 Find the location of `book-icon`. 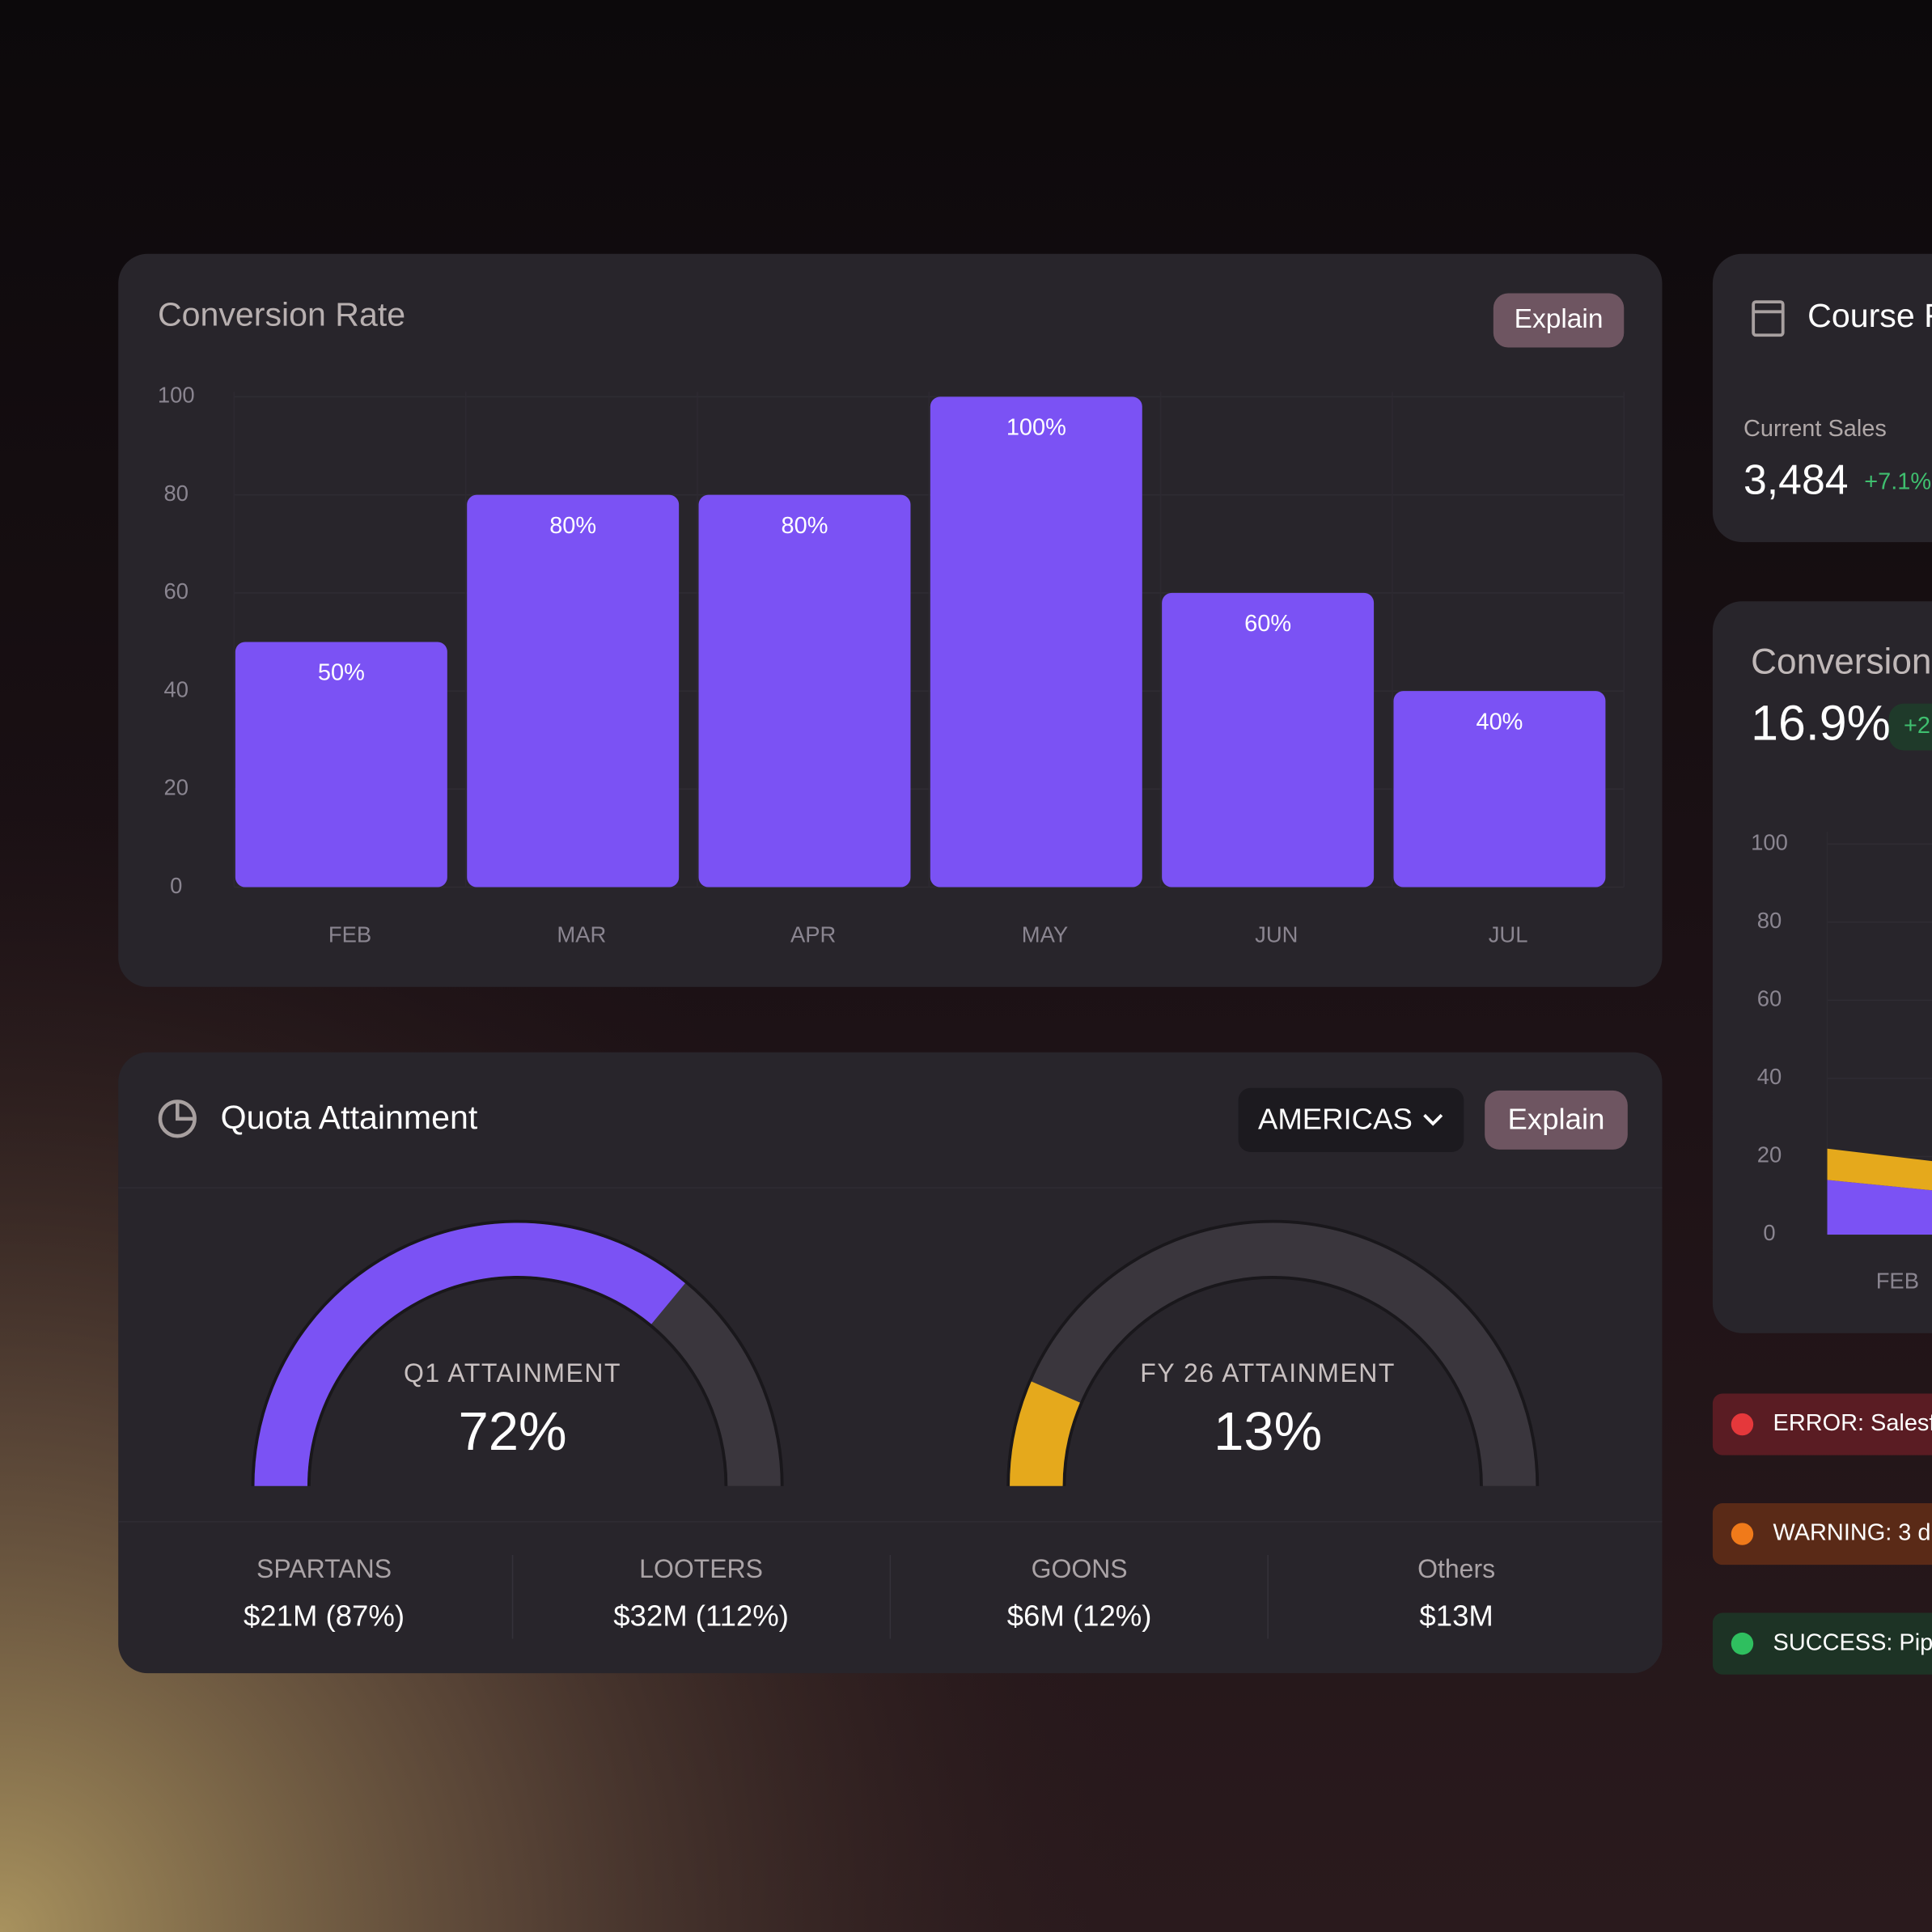

book-icon is located at coordinates (1768, 318).